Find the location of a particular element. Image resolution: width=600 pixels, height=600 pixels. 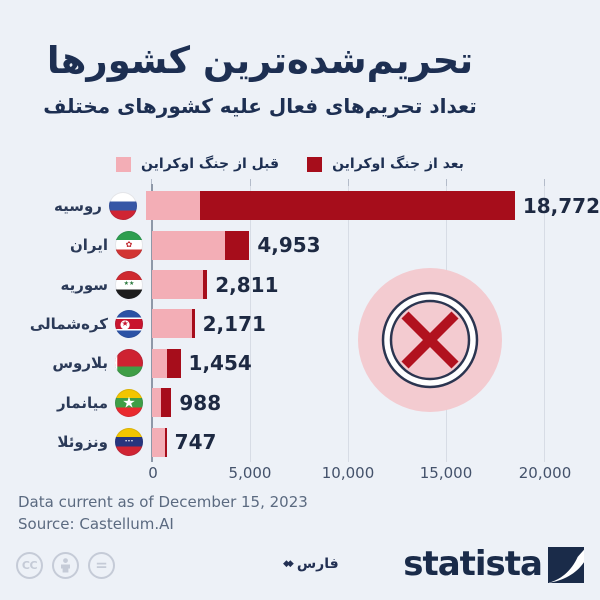

legend: قبل از جنگ اوکراین بعد از جنگ اوکراین is located at coordinates (290, 164).